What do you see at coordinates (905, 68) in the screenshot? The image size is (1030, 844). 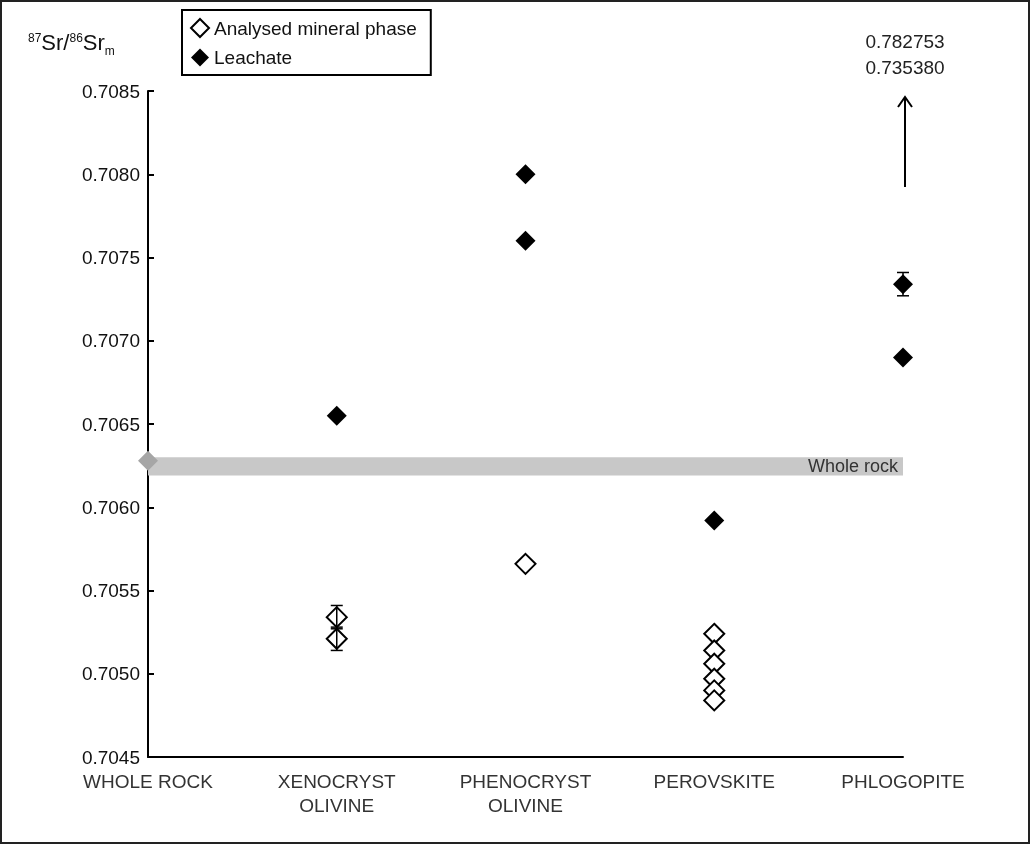 I see `text: 0.735380` at bounding box center [905, 68].